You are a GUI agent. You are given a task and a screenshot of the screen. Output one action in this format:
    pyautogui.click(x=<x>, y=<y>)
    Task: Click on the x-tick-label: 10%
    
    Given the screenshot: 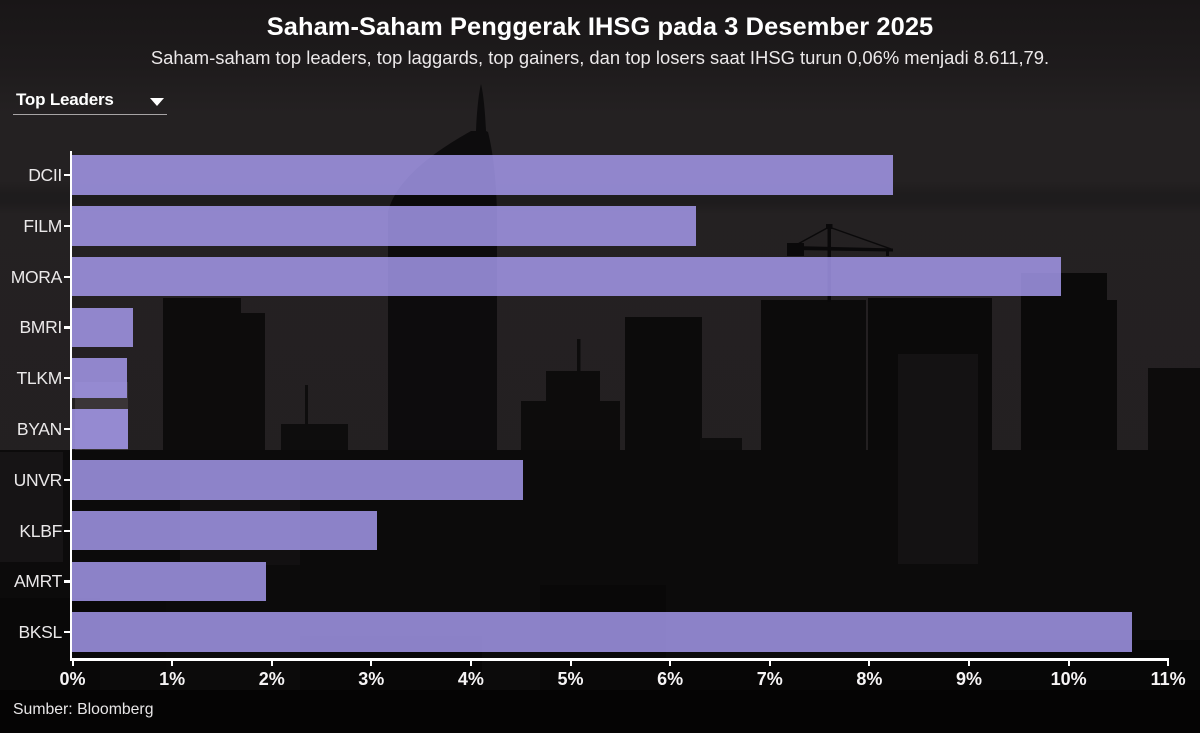 What is the action you would take?
    pyautogui.click(x=1068, y=679)
    